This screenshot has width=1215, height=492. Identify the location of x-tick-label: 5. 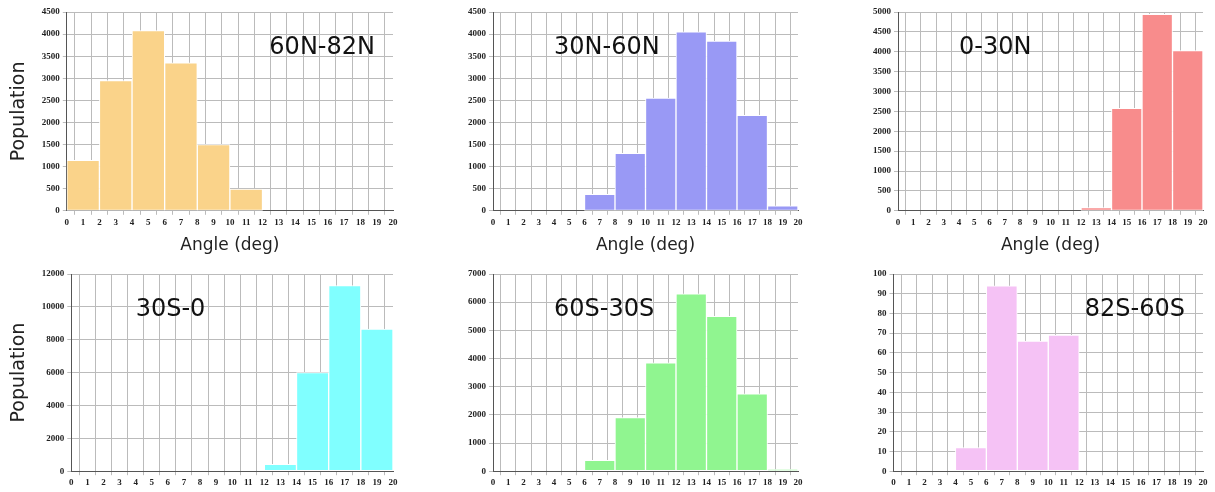
(149, 221).